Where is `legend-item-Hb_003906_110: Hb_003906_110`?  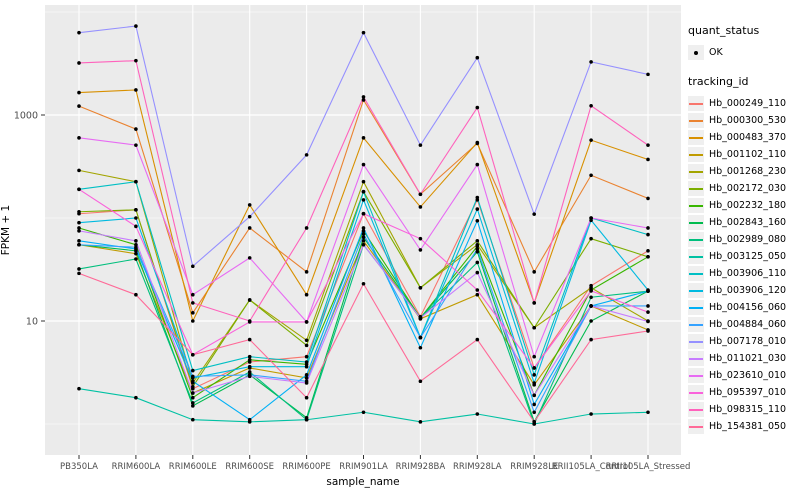
legend-item-Hb_003906_110: Hb_003906_110 is located at coordinates (737, 273).